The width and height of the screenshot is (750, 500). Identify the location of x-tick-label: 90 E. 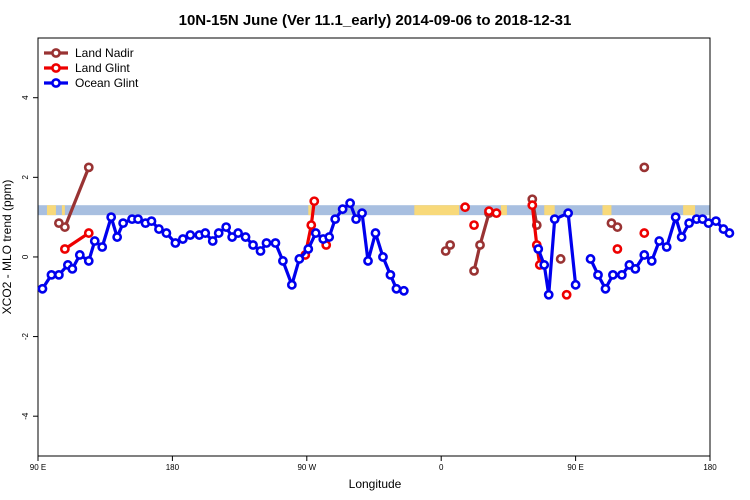
(575, 467).